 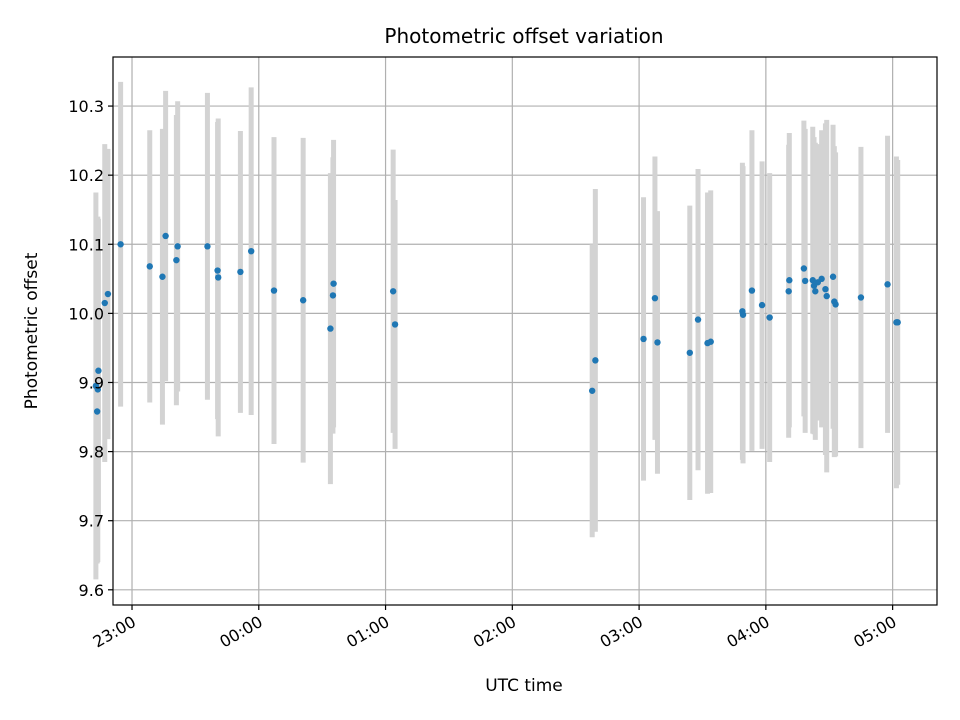 I want to click on y-tick-label: 10.3, so click(x=86, y=106).